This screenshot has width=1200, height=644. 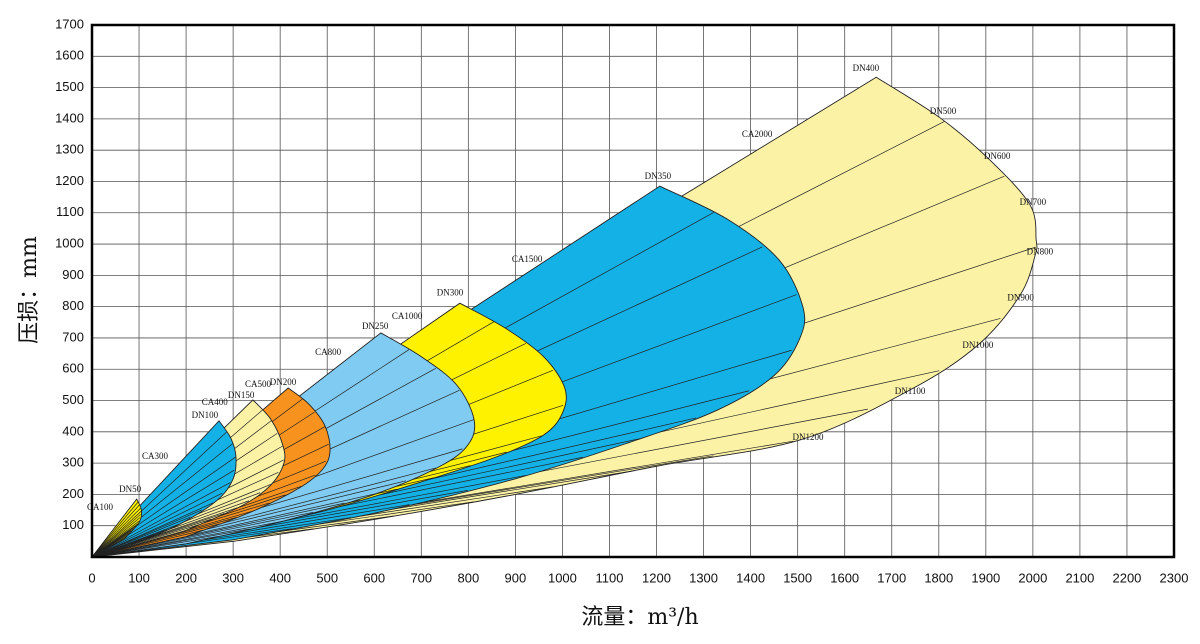 I want to click on x-tick-label: 1200, so click(x=656, y=577).